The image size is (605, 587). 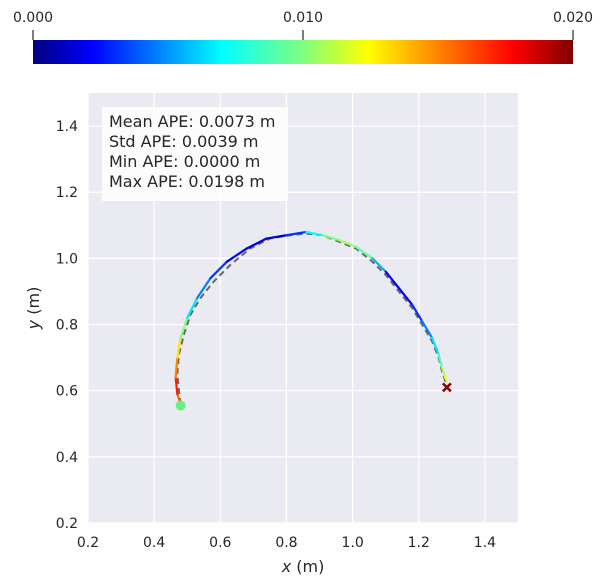 I want to click on y-tick-label: 1.4, so click(x=67, y=127).